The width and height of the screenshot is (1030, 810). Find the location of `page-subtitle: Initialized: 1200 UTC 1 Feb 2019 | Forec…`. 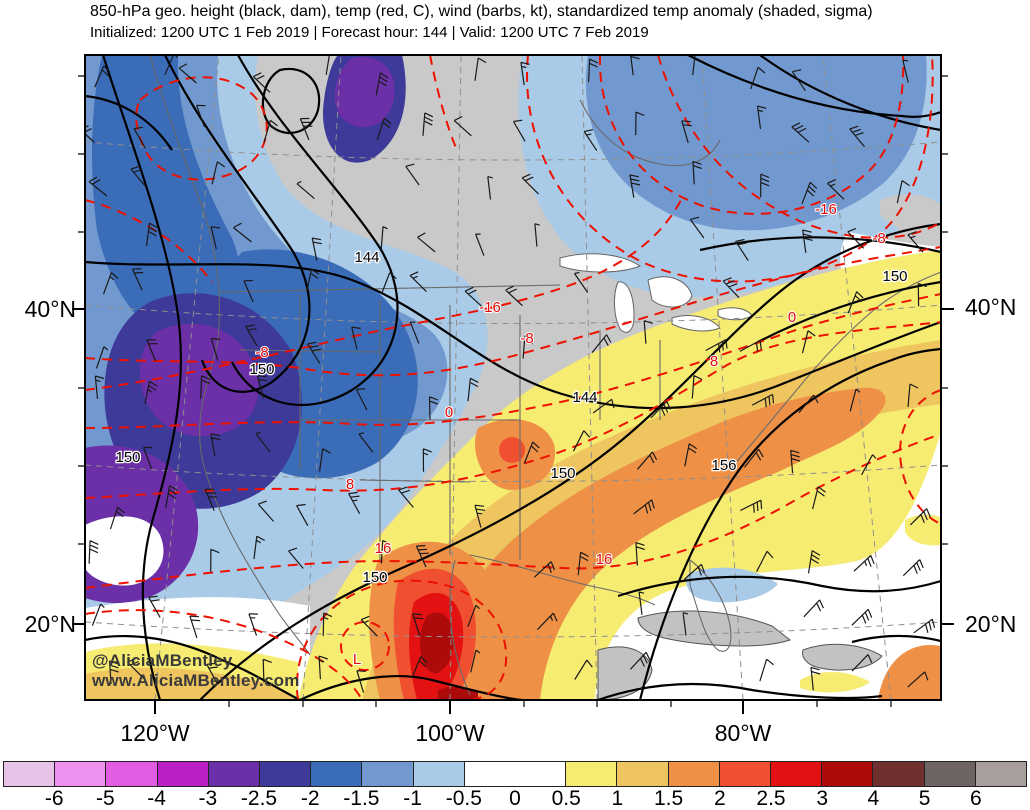

page-subtitle: Initialized: 1200 UTC 1 Feb 2019 | Forec… is located at coordinates (369, 32).